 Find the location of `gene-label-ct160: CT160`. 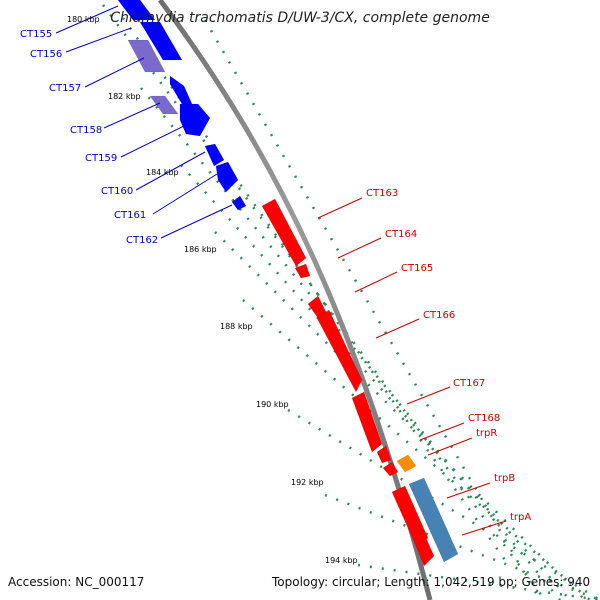

gene-label-ct160: CT160 is located at coordinates (117, 191).